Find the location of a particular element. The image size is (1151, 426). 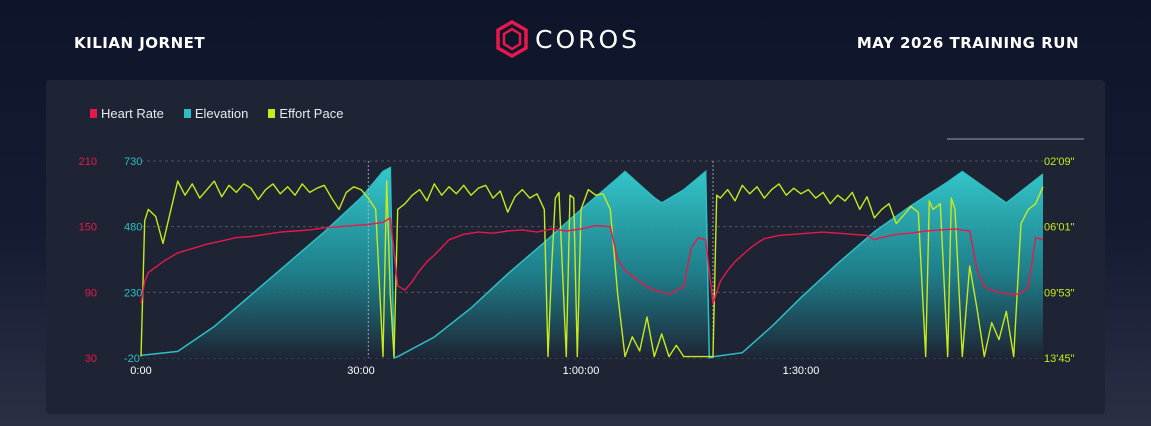

chart-scrollbar is located at coordinates (1015, 139).